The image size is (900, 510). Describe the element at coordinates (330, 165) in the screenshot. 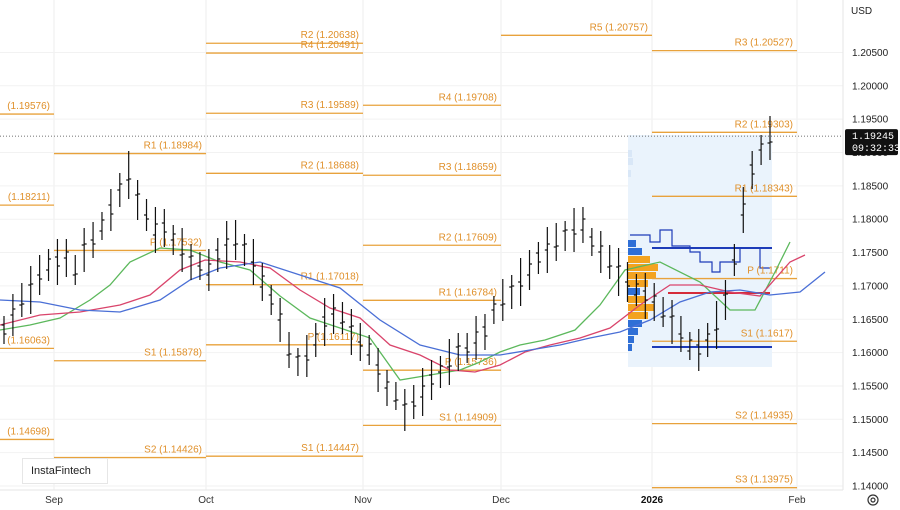

I see `pivot-label: R2 (1.18688)` at that location.